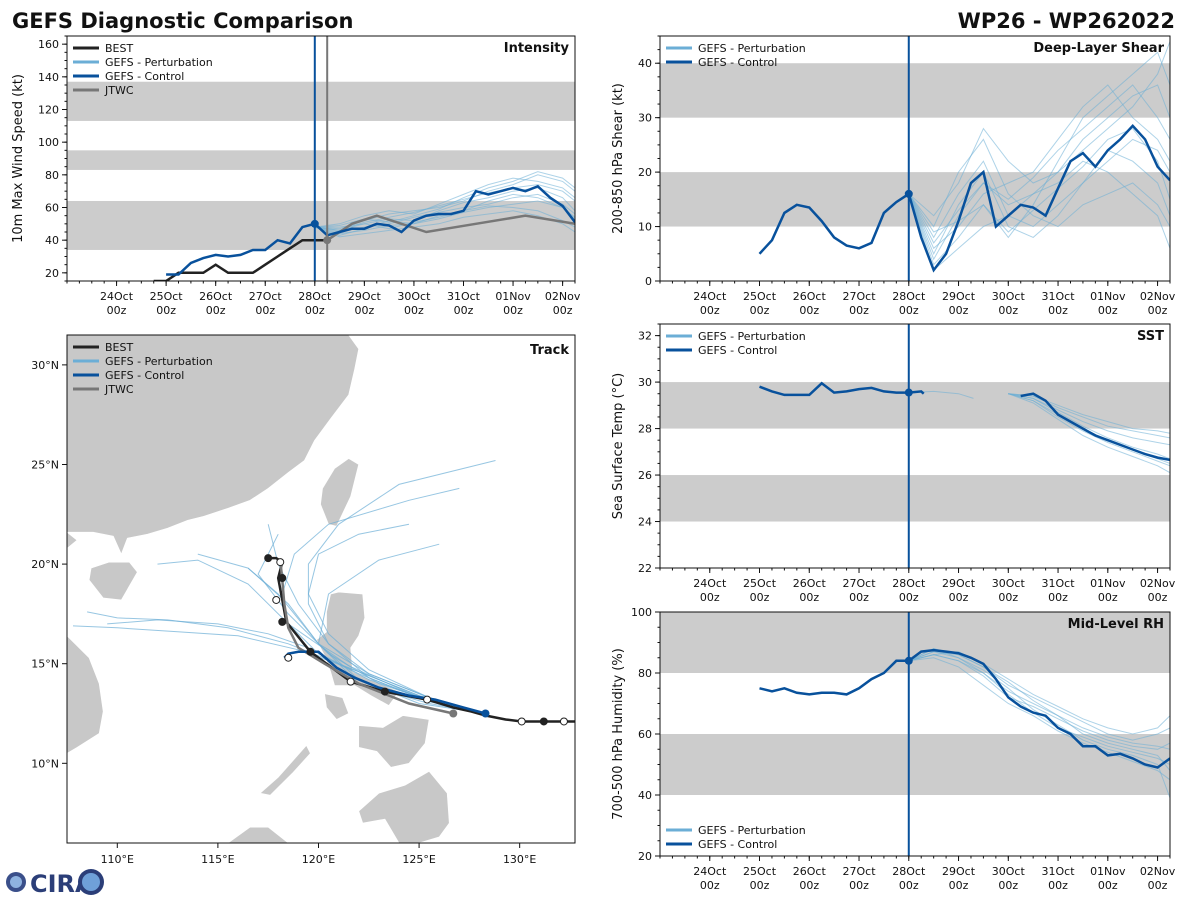 This screenshot has width=1200, height=900. Describe the element at coordinates (645, 429) in the screenshot. I see `y-tick-label: 28` at that location.